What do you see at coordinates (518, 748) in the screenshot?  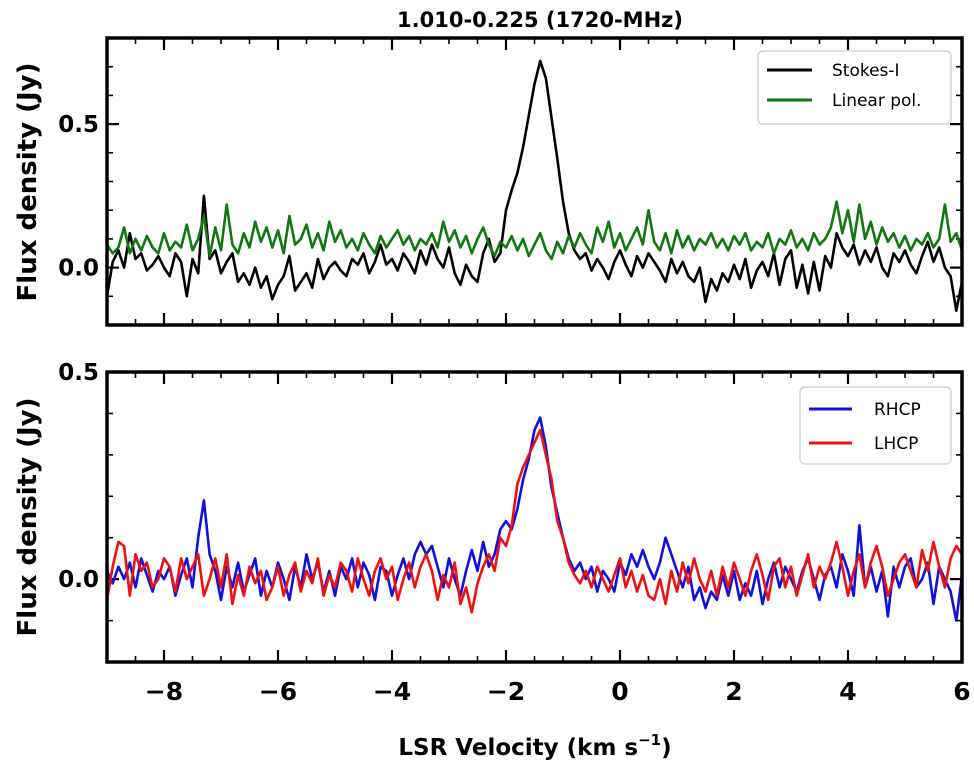 I see `x-axis-label-main: LSR Velocity (km s` at bounding box center [518, 748].